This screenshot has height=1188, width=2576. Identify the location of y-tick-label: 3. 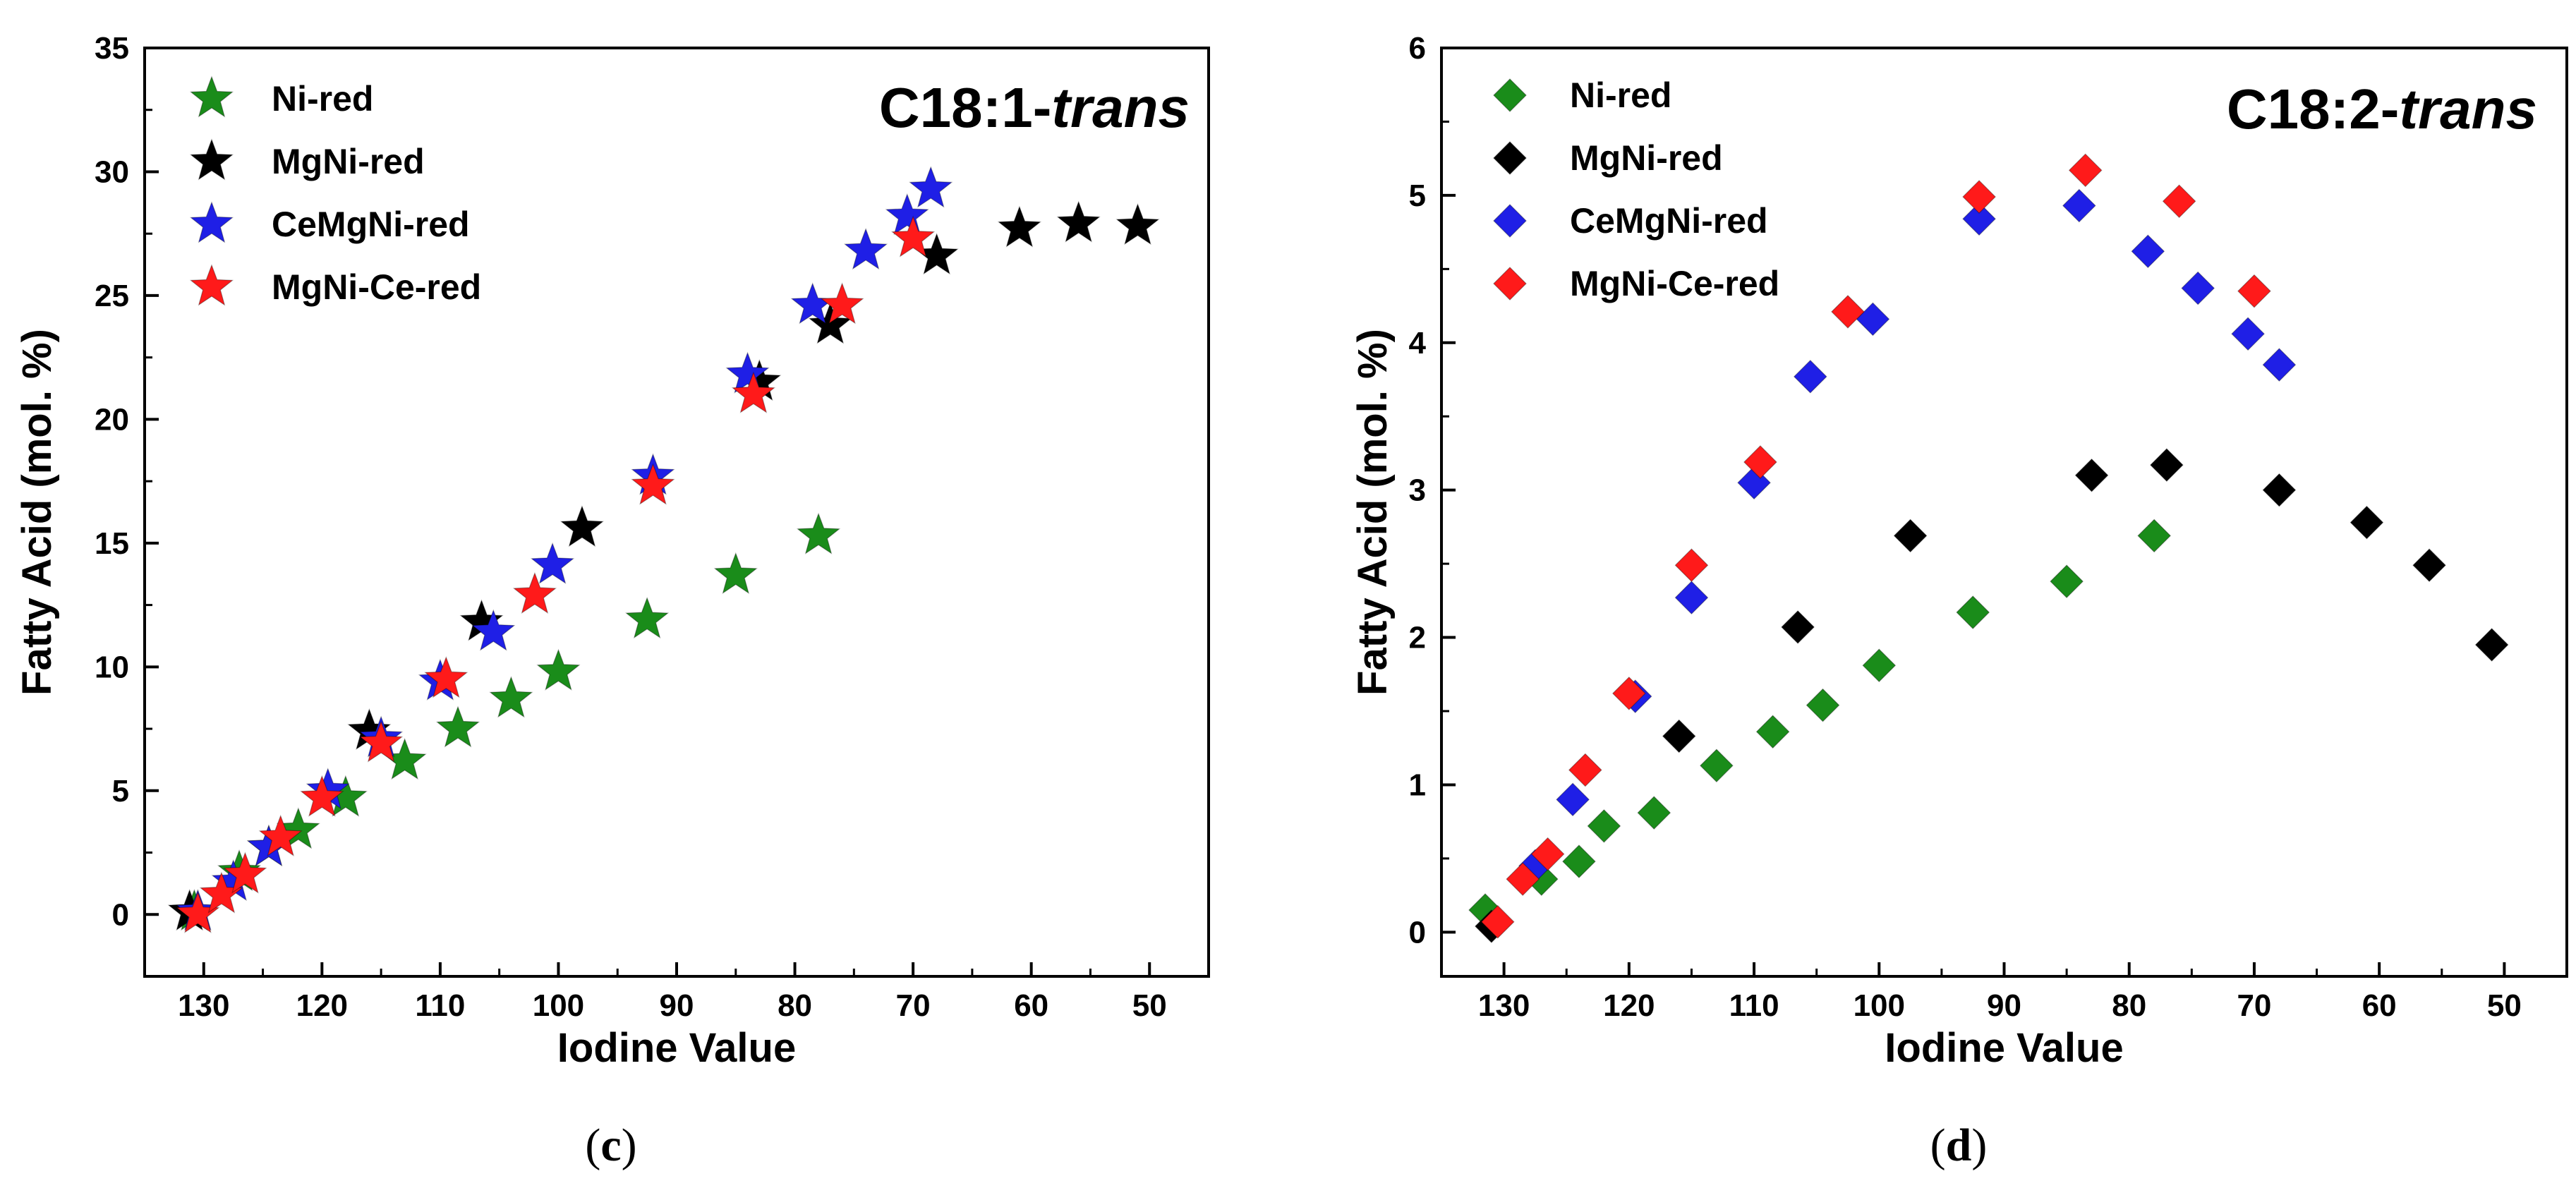
(1418, 491).